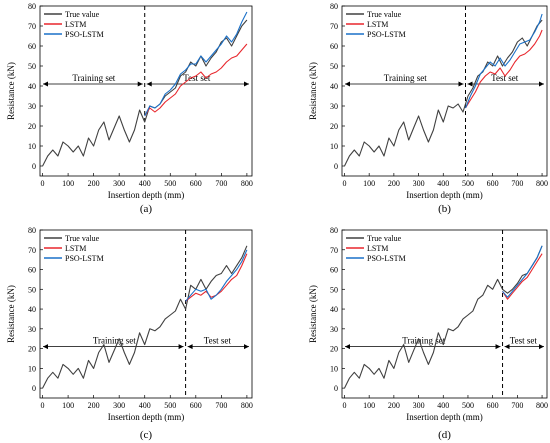  What do you see at coordinates (146, 209) in the screenshot?
I see `panel-label: (a)` at bounding box center [146, 209].